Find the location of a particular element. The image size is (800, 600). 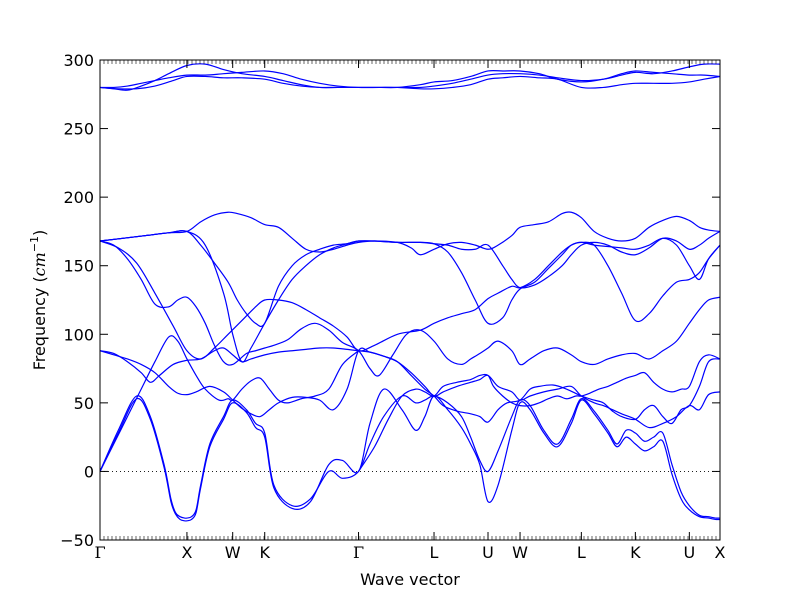

x-axis-label: Wave vector is located at coordinates (410, 579).